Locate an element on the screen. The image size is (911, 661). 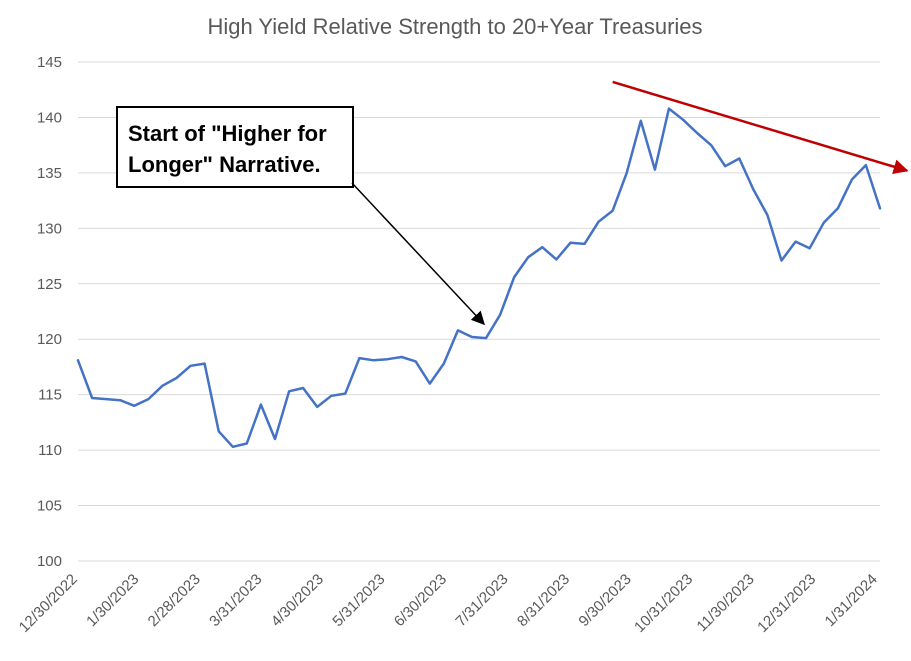
y-tick-label: 140 is located at coordinates (49, 117).